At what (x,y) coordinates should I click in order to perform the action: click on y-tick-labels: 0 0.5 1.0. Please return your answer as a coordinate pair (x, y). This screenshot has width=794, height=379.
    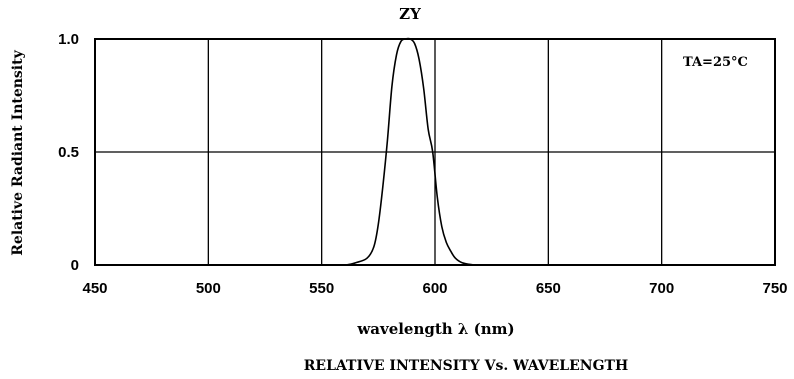
    Looking at the image, I should click on (68, 152).